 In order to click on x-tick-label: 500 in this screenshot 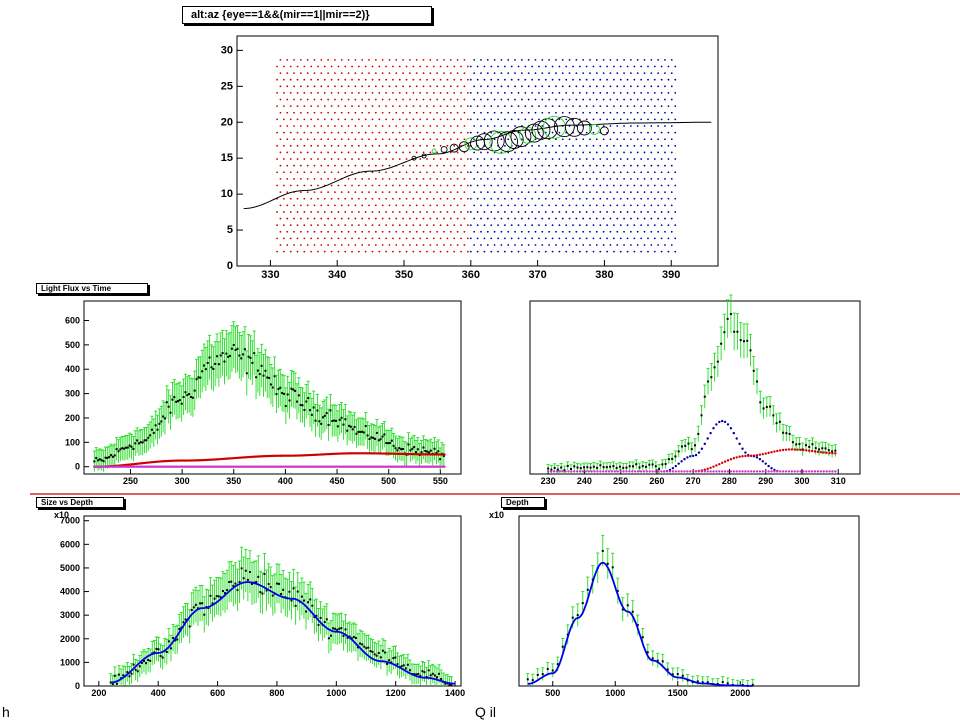, I will do `click(388, 481)`.